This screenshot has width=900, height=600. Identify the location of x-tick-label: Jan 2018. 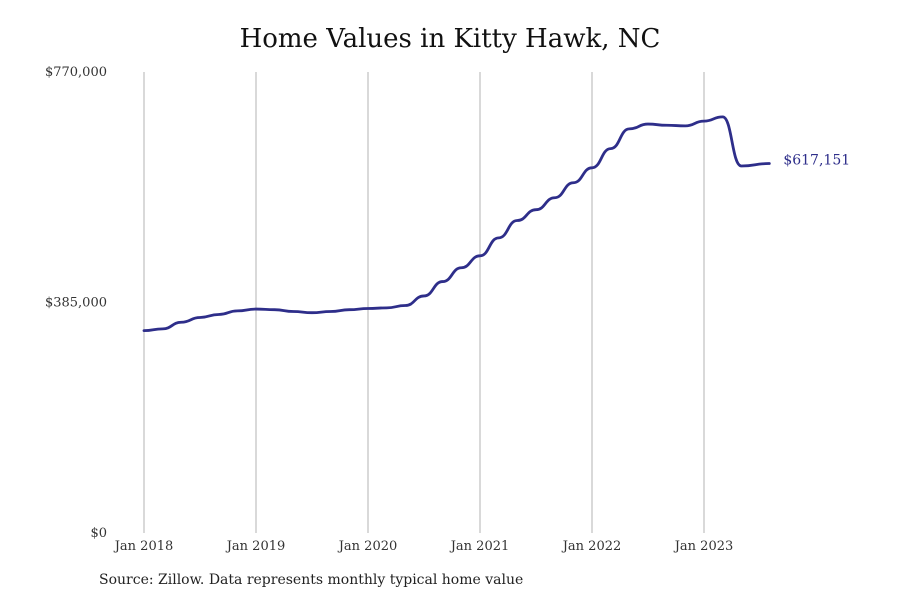
(143, 546).